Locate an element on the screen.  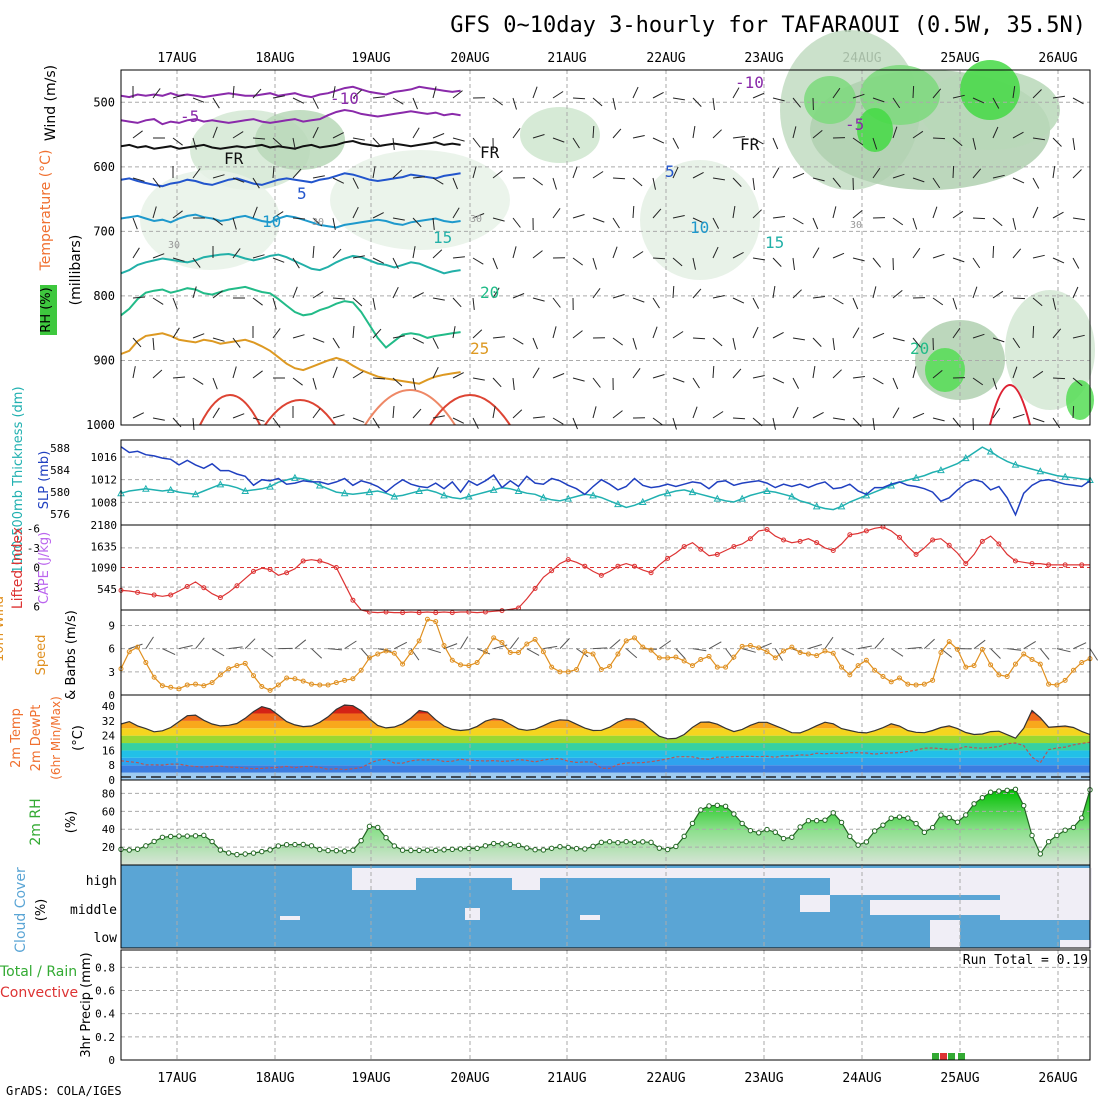
cloud-row-label: low is located at coordinates (106, 938).